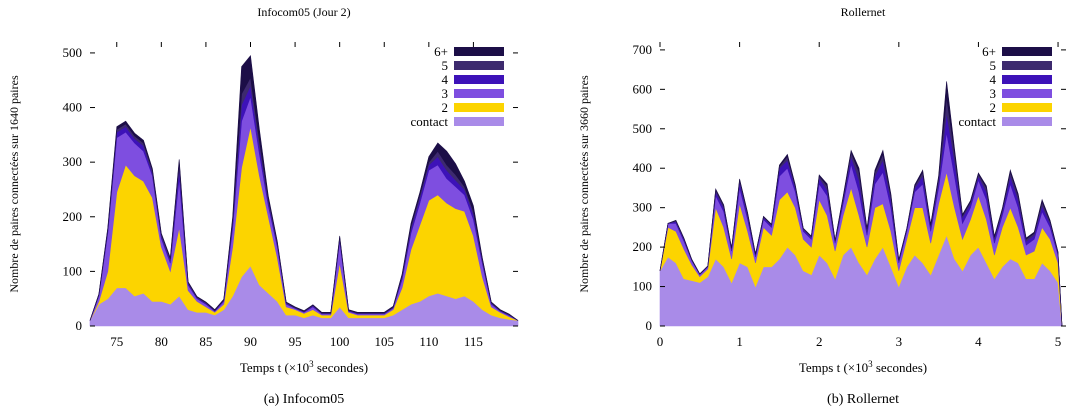 The image size is (1088, 420). I want to click on x-tick-label: 75, so click(116, 341).